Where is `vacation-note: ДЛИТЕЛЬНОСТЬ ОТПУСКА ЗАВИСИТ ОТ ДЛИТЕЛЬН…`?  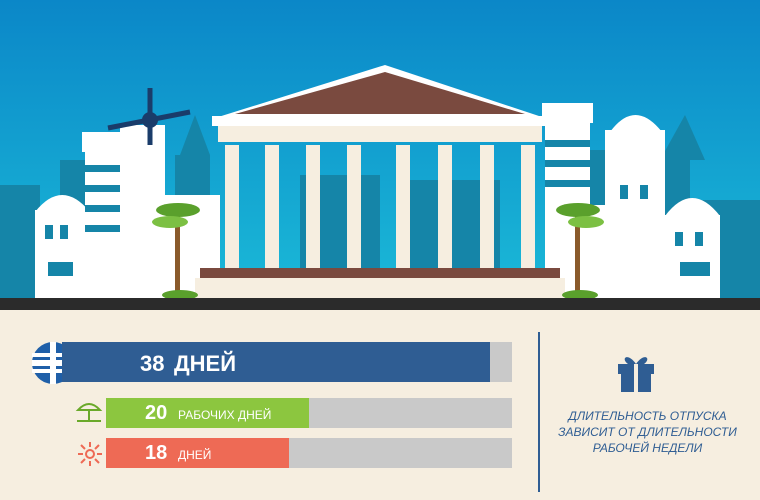
vacation-note: ДЛИТЕЛЬНОСТЬ ОТПУСКА ЗАВИСИТ ОТ ДЛИТЕЛЬН… is located at coordinates (647, 432).